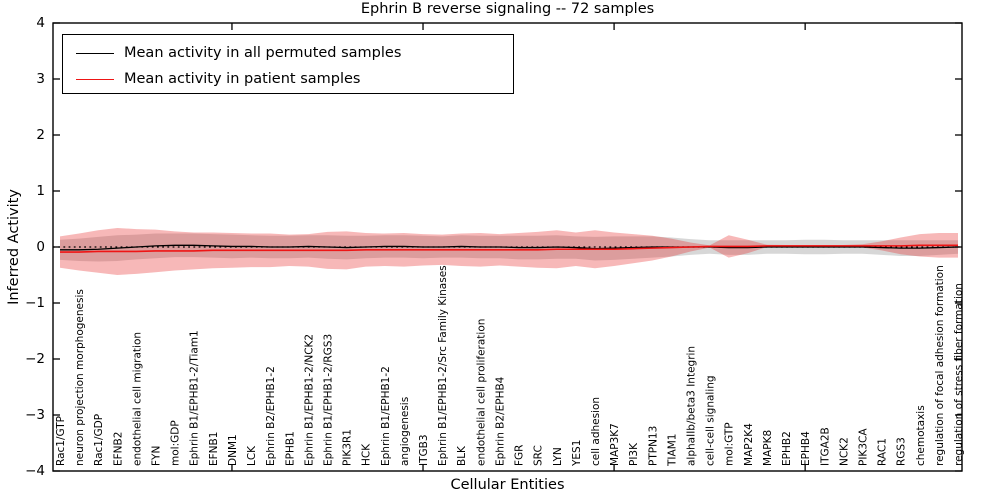 The height and width of the screenshot is (500, 1000). Describe the element at coordinates (883, 452) in the screenshot. I see `x-tick-label: RAC1` at that location.